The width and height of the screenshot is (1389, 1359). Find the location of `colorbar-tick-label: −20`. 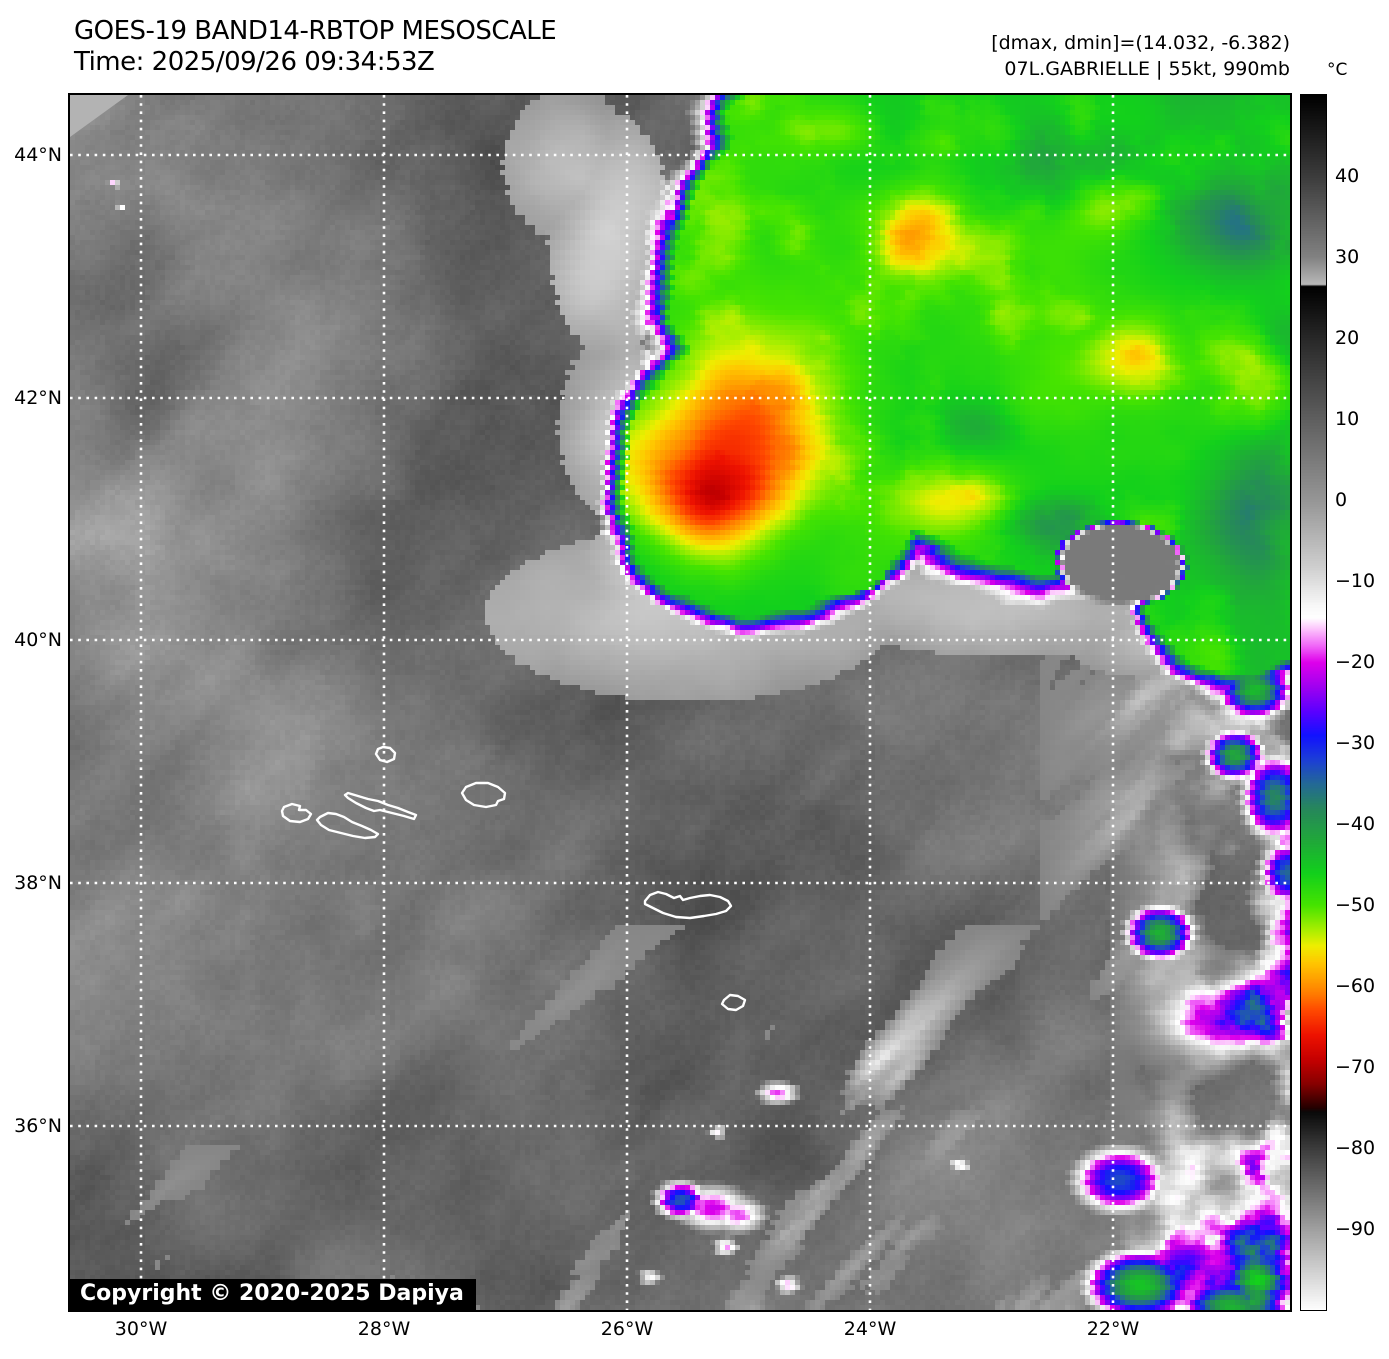

colorbar-tick-label: −20 is located at coordinates (1355, 662).